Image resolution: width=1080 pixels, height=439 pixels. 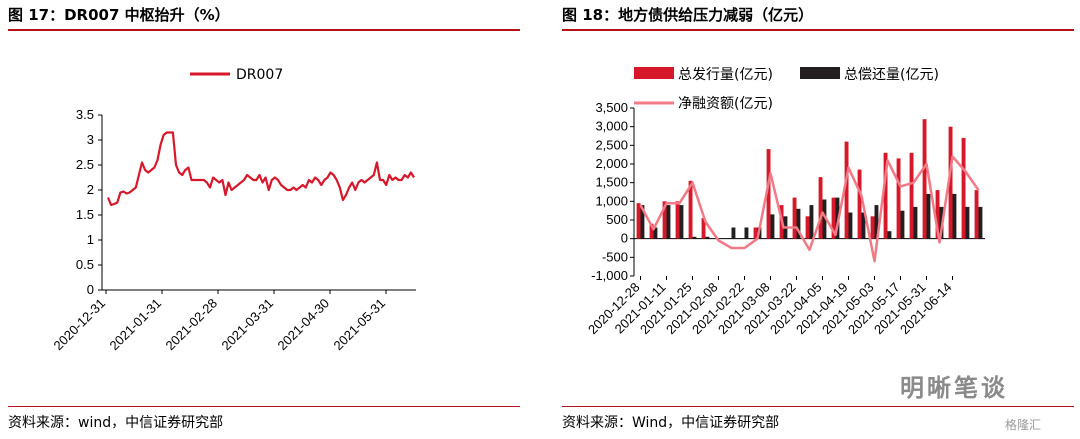 What do you see at coordinates (609, 275) in the screenshot?
I see `right-y-tick-label: -1,000` at bounding box center [609, 275].